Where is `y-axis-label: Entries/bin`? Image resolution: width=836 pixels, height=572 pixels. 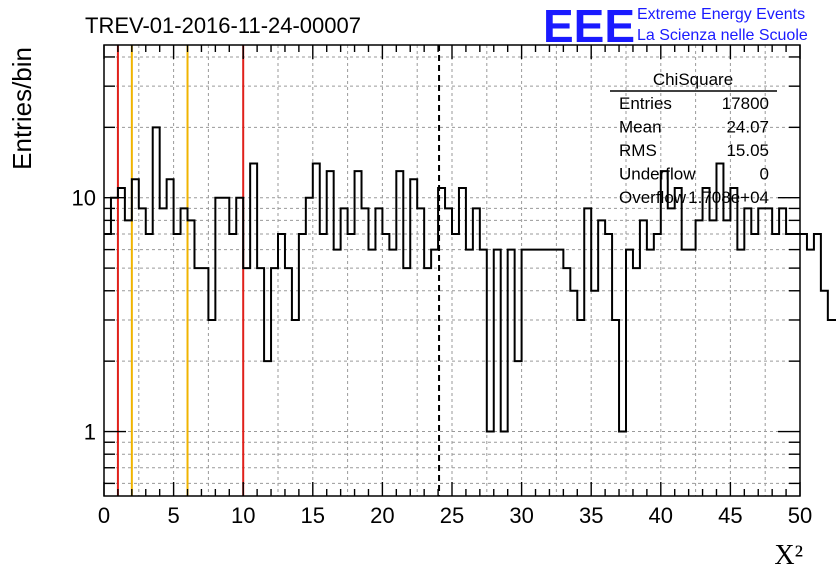
y-axis-label: Entries/bin is located at coordinates (22, 108).